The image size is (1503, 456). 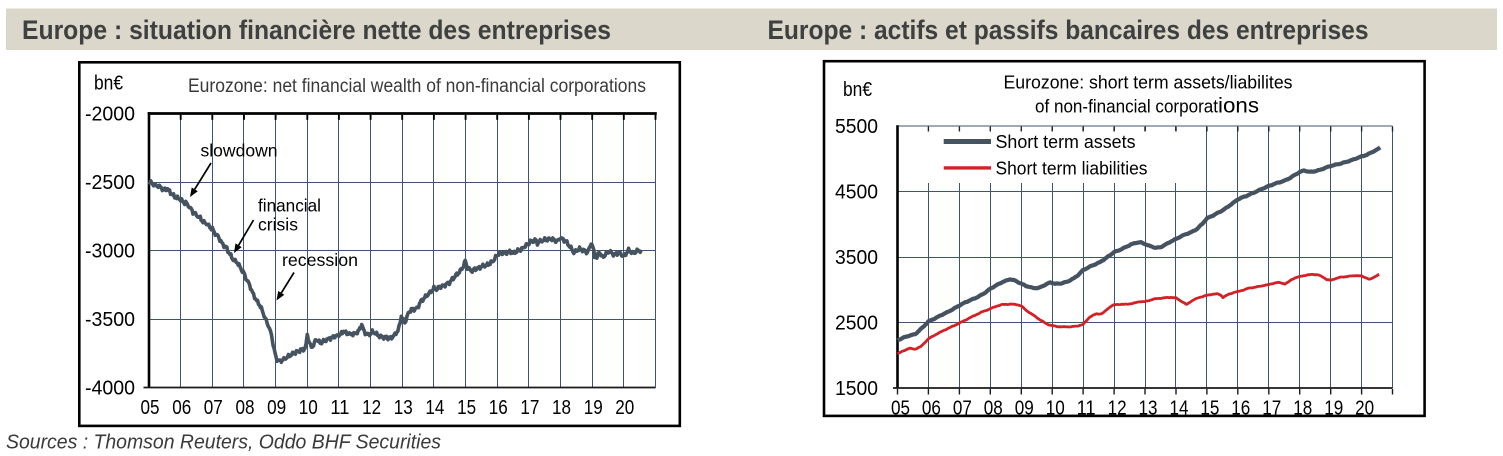 I want to click on svg-text: 4500, so click(x=856, y=193).